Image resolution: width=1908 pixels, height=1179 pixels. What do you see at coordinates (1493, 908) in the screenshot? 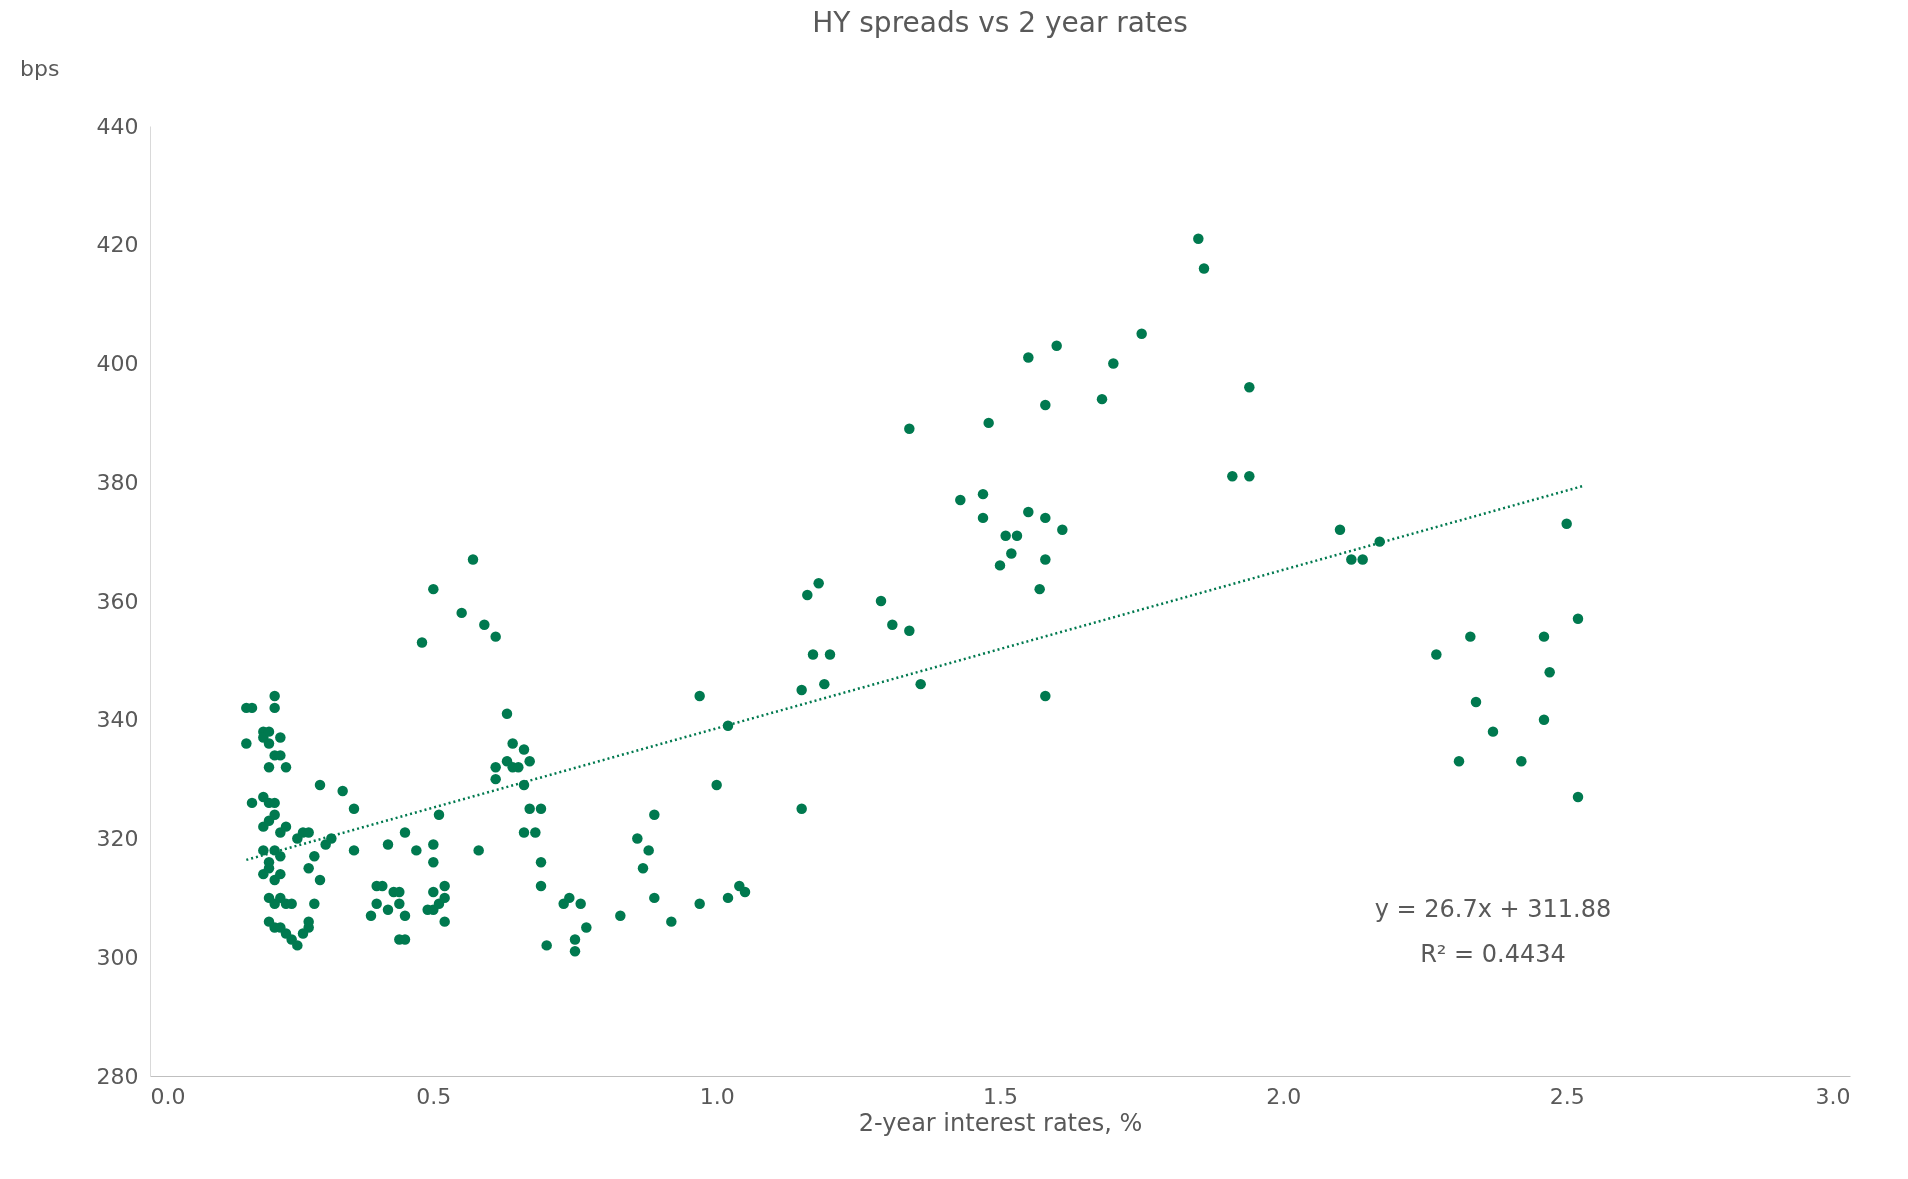
I see `annotation: y = 26.7x + 311.88` at bounding box center [1493, 908].